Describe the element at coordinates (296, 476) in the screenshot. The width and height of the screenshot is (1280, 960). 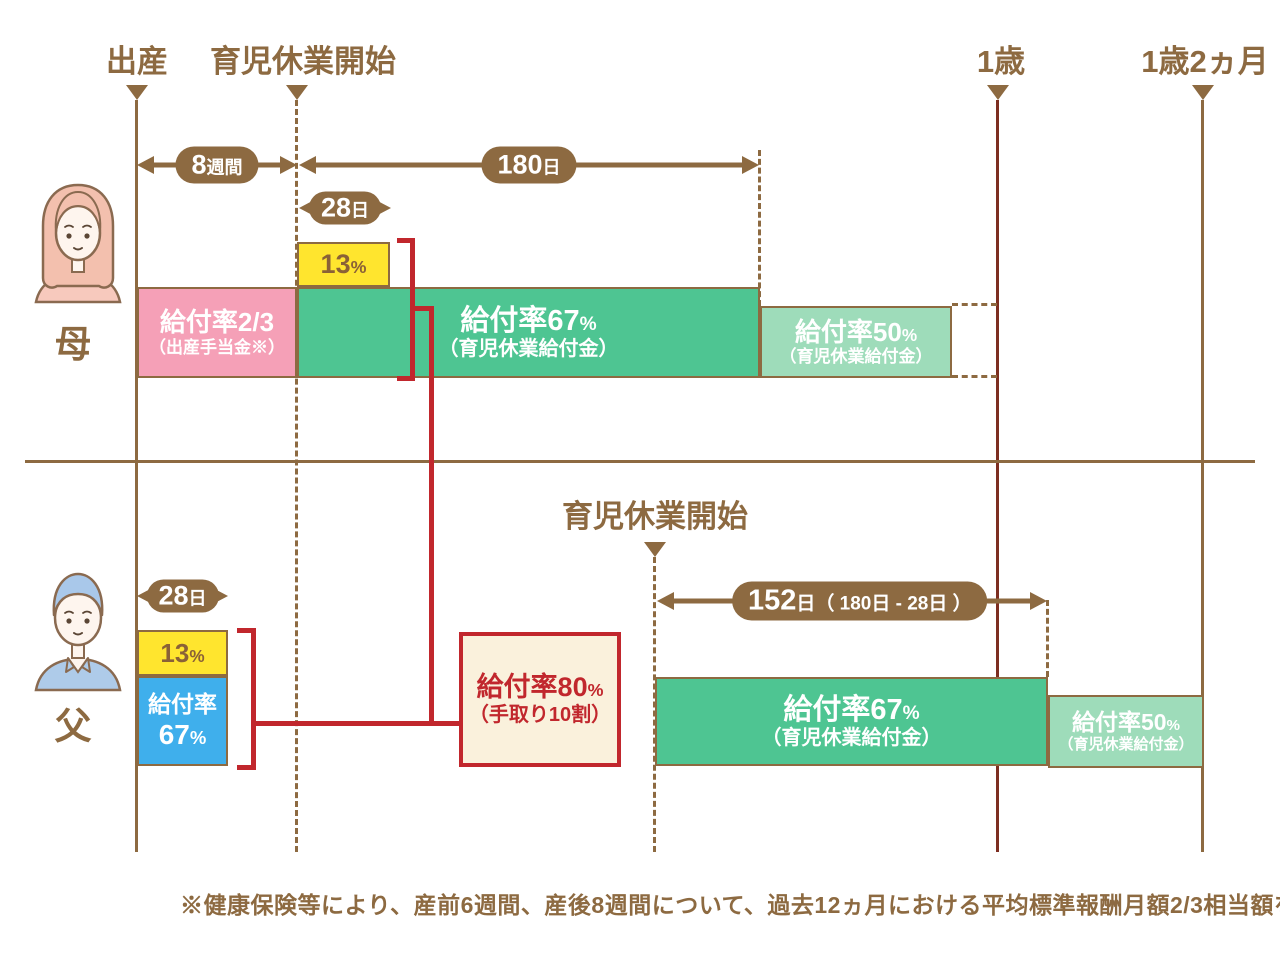
I see `timeline-line-leave-start-mother` at that location.